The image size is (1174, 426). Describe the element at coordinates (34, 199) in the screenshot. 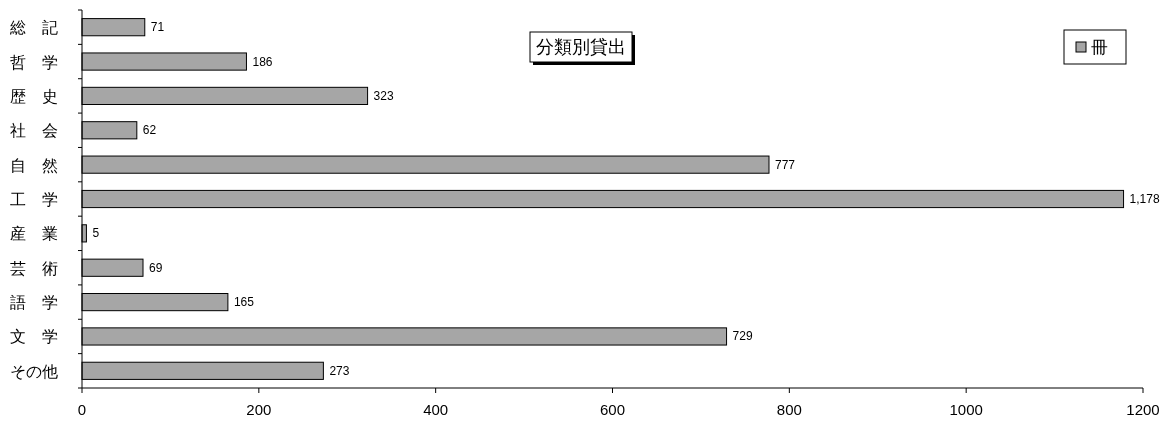

I see `y-tick-label: 工 学` at that location.